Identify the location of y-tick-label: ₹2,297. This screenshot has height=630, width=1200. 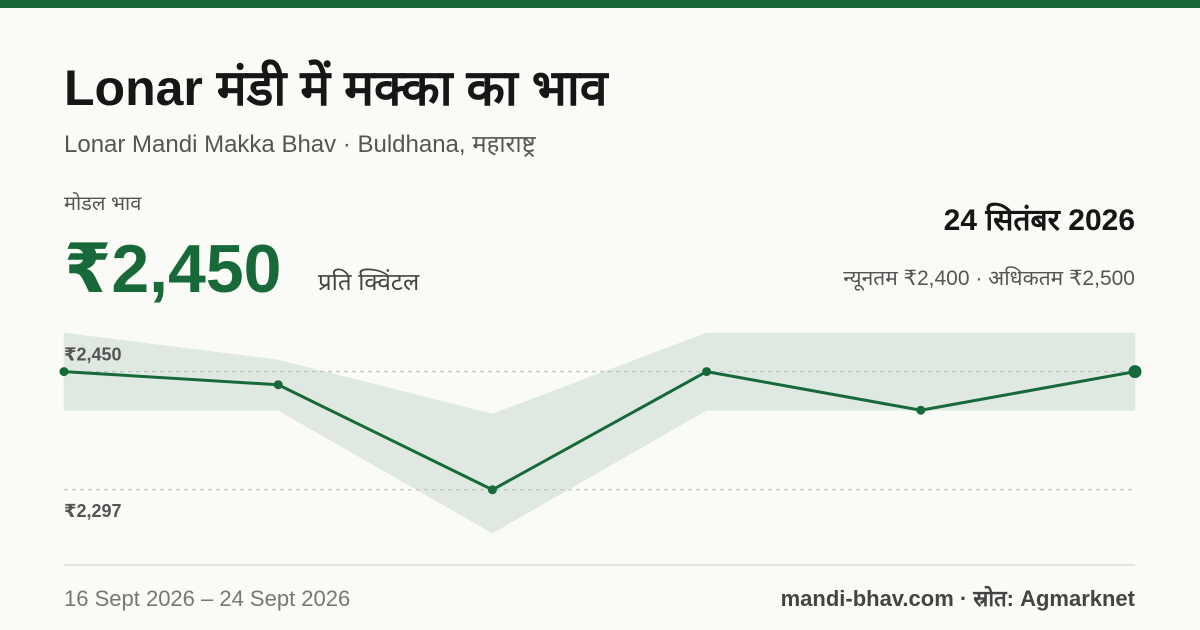
(93, 511).